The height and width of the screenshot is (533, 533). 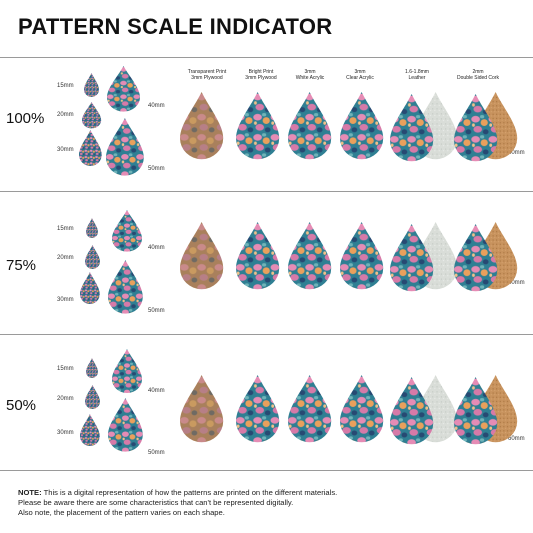 I want to click on column-header-cork: 2mm Double Sided Cork, so click(x=478, y=75).